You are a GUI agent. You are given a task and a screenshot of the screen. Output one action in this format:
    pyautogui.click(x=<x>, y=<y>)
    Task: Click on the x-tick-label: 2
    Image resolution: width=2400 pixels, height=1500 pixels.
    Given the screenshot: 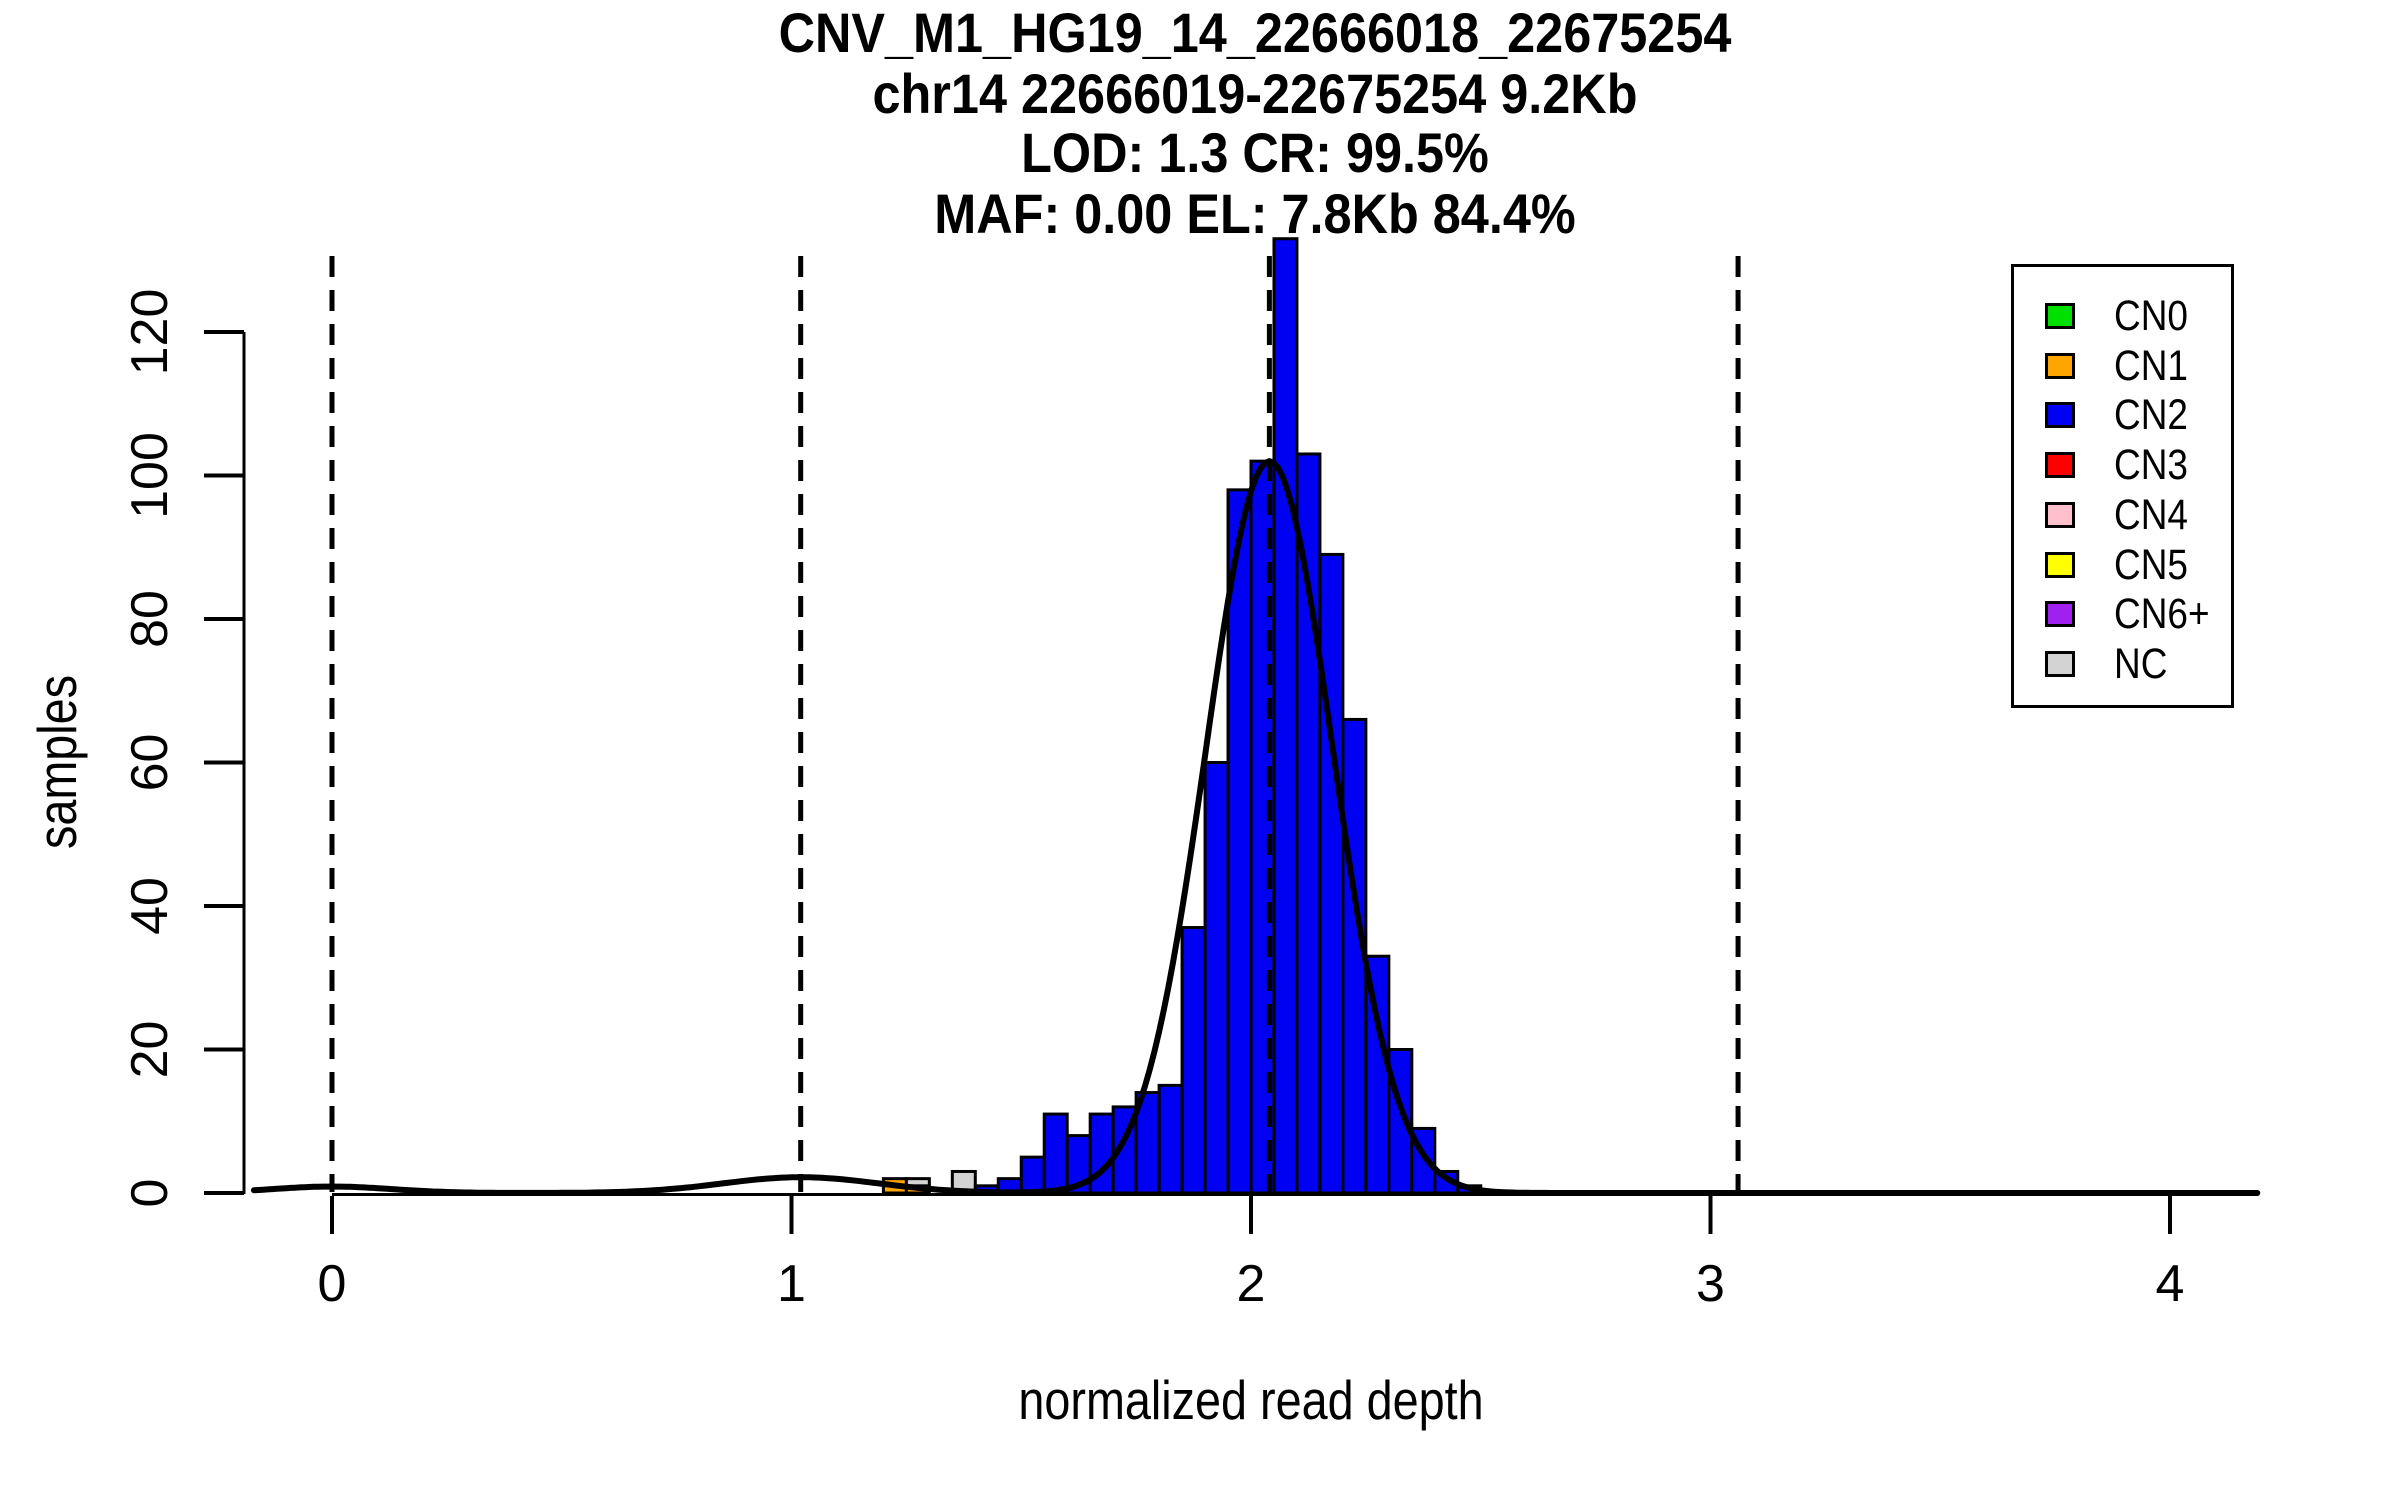 What is the action you would take?
    pyautogui.click(x=1251, y=1284)
    